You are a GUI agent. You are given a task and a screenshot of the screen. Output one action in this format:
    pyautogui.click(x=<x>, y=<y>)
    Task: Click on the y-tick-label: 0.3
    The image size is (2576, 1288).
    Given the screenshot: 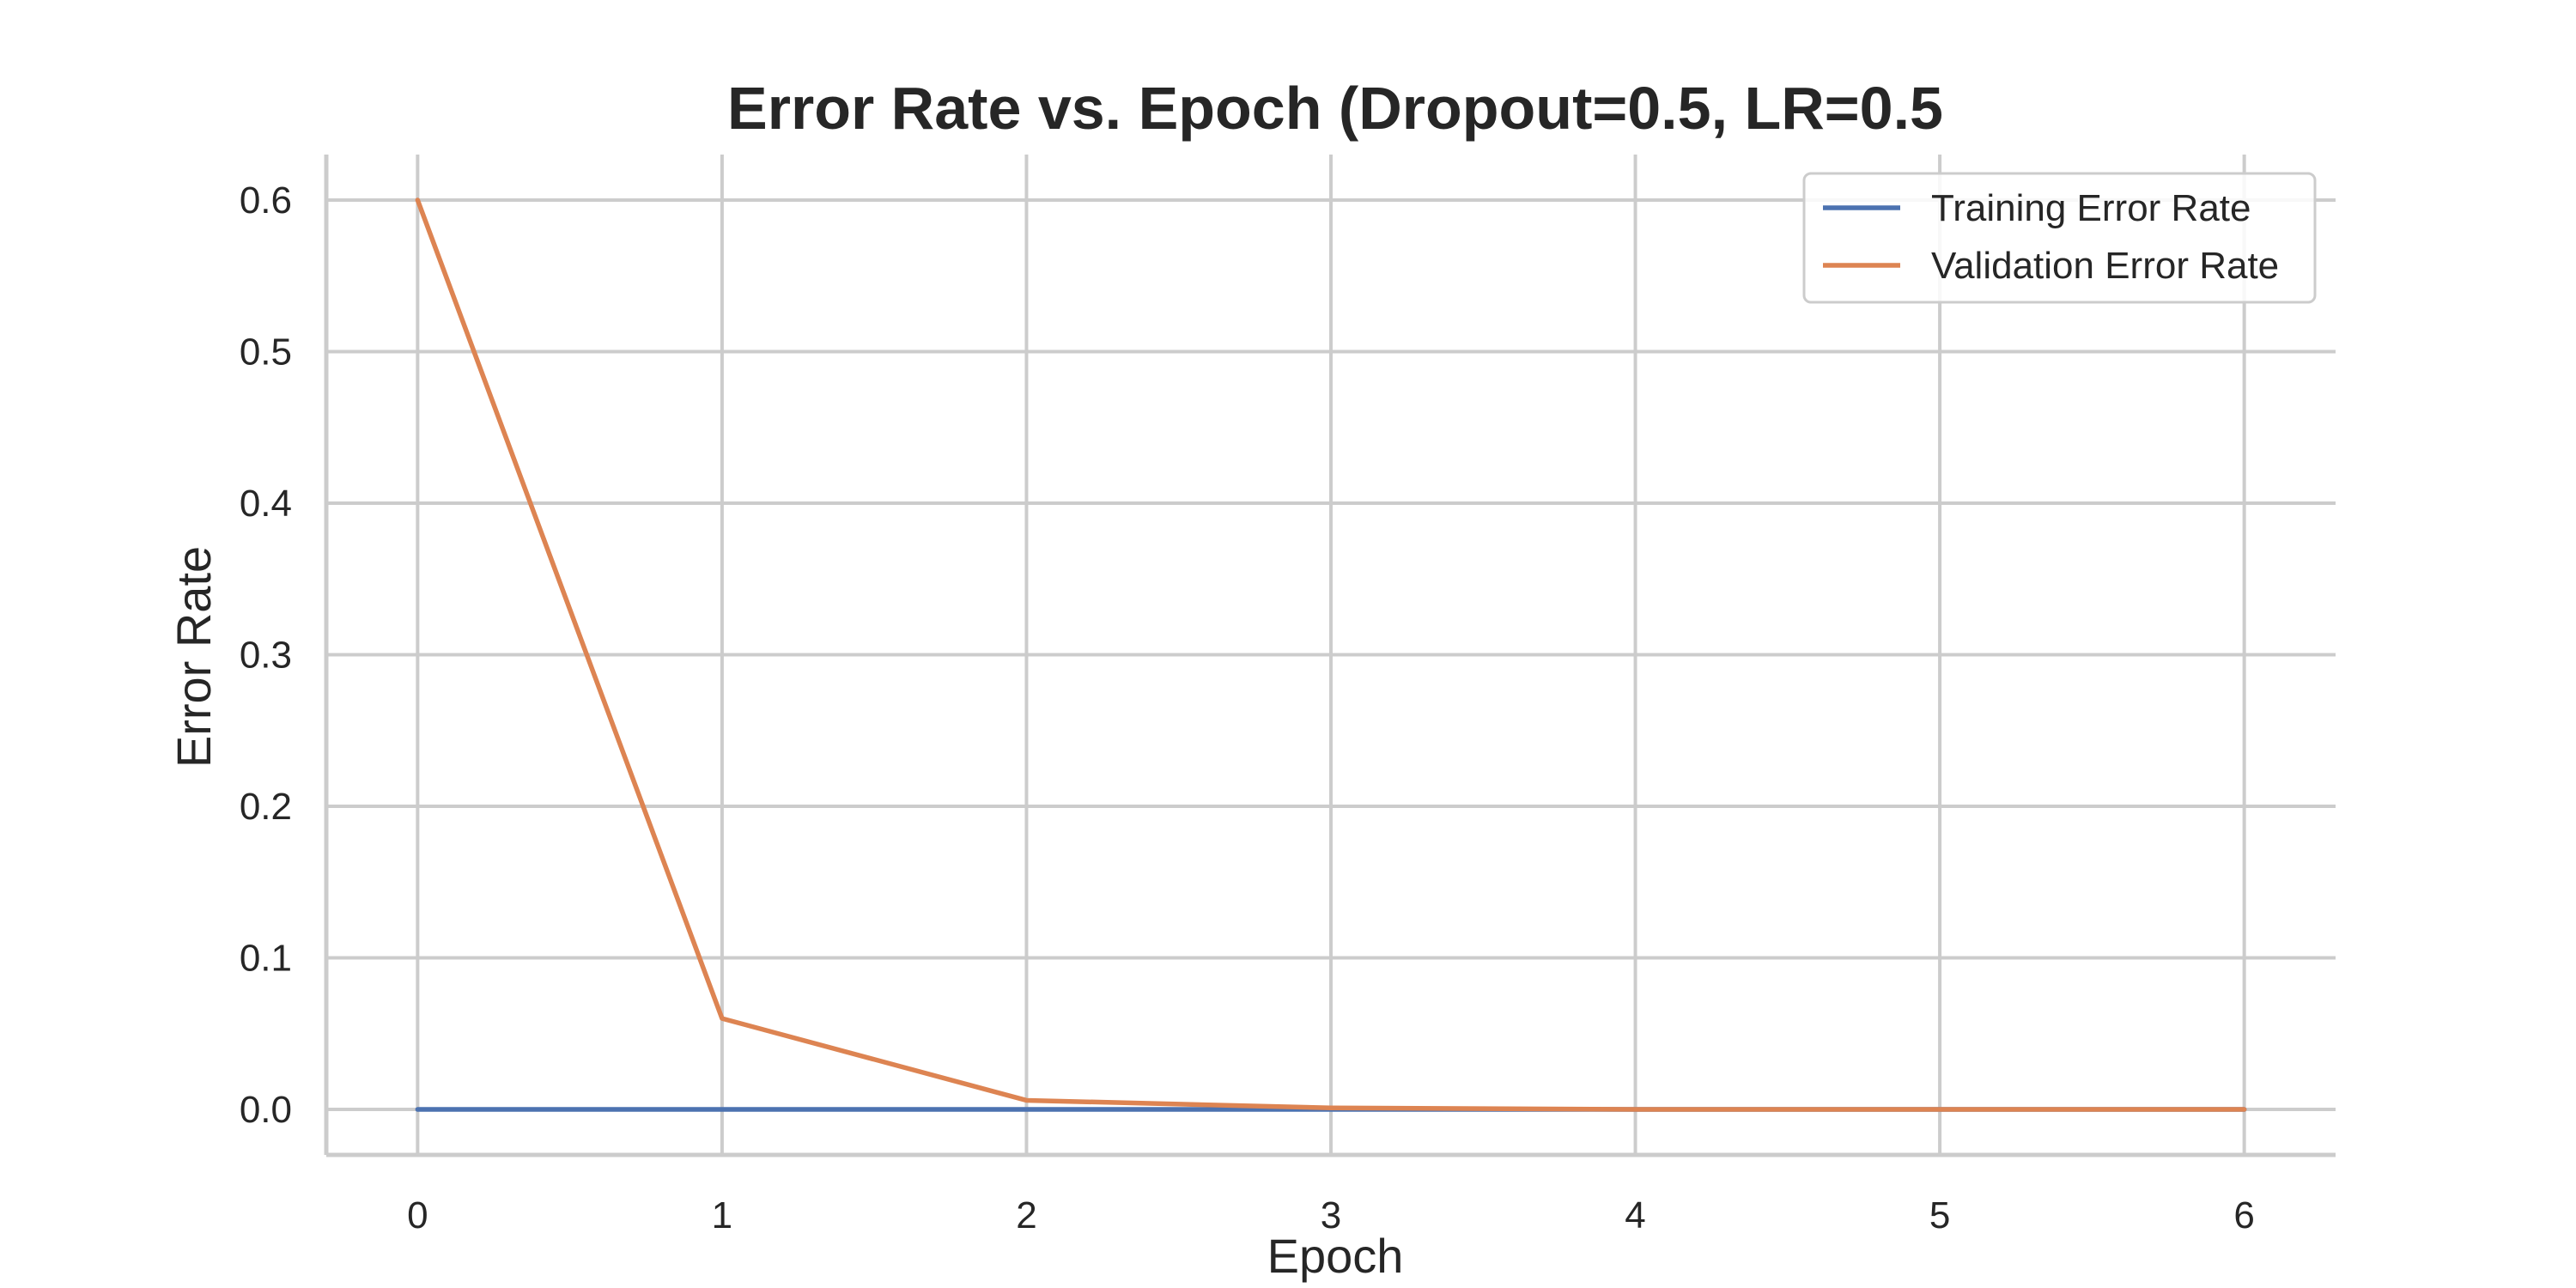 What is the action you would take?
    pyautogui.click(x=266, y=656)
    